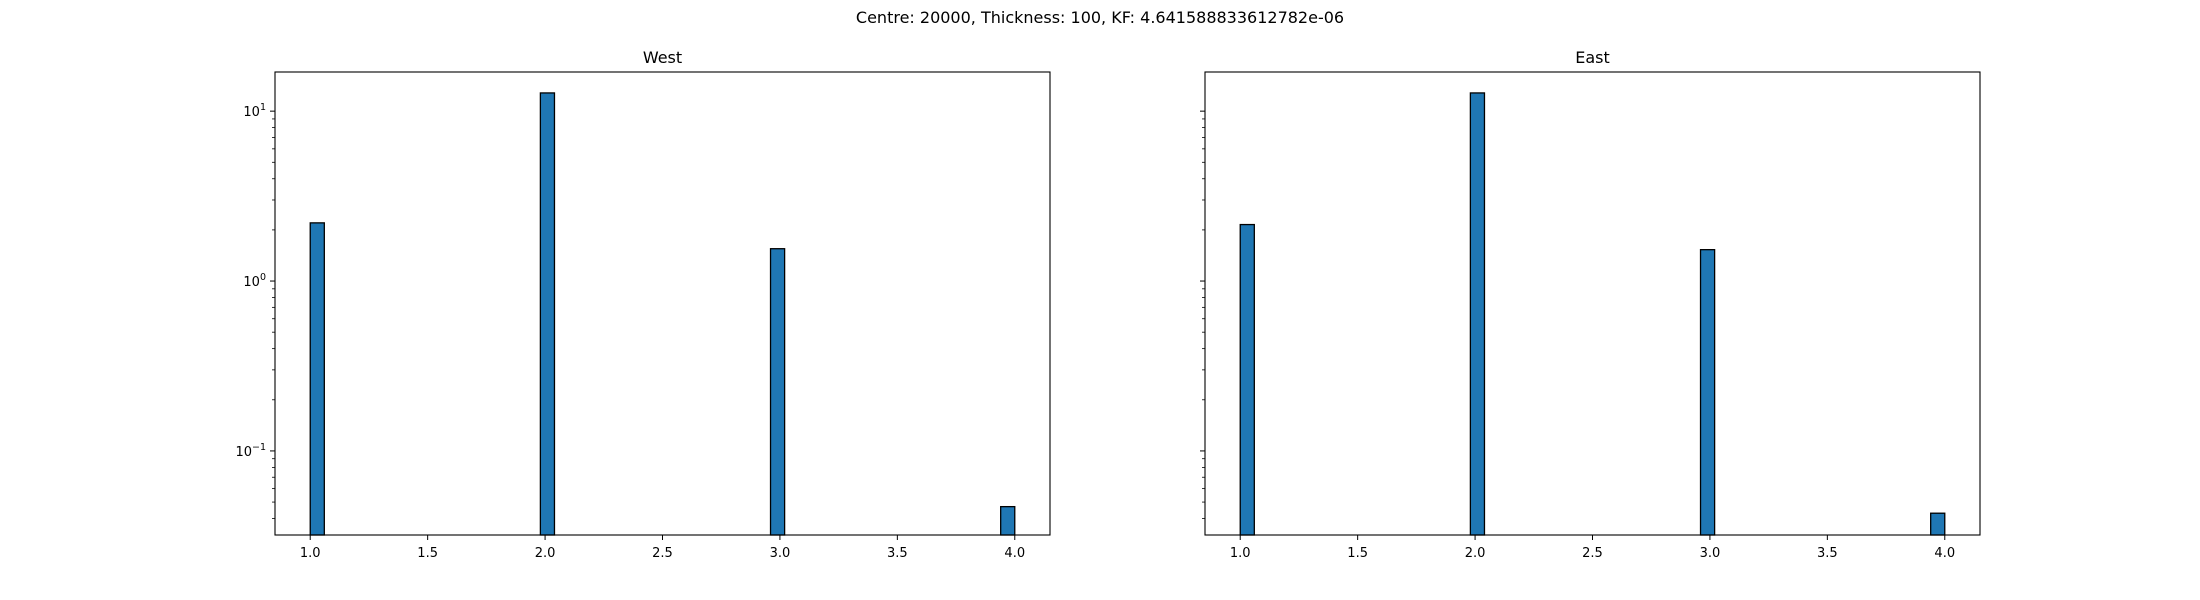 Image resolution: width=2200 pixels, height=600 pixels. What do you see at coordinates (254, 111) in the screenshot?
I see `y-tick-label: 10¹` at bounding box center [254, 111].